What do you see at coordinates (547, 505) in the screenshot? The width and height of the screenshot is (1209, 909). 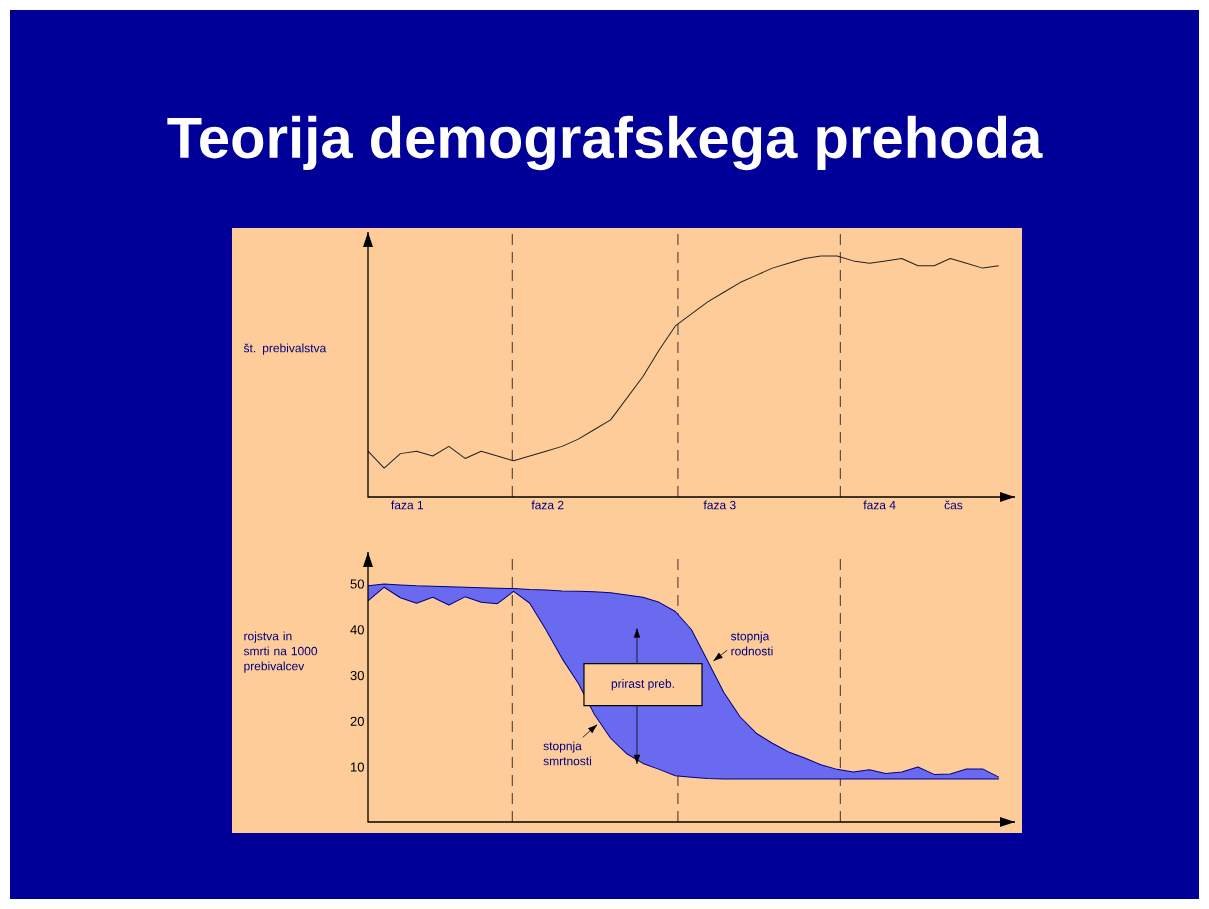 I see `text: faza 2` at bounding box center [547, 505].